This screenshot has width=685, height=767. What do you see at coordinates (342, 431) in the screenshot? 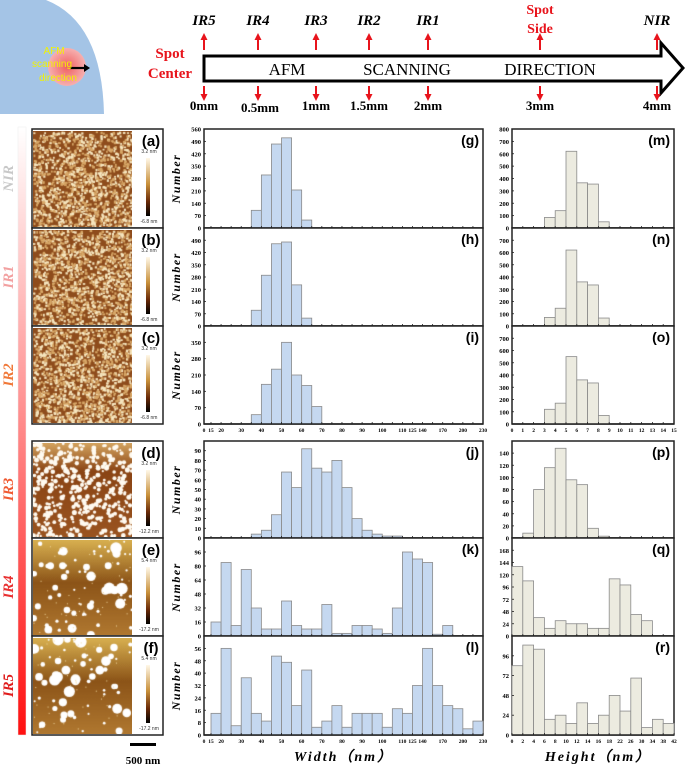
I see `x-tick-label: 80` at bounding box center [342, 431].